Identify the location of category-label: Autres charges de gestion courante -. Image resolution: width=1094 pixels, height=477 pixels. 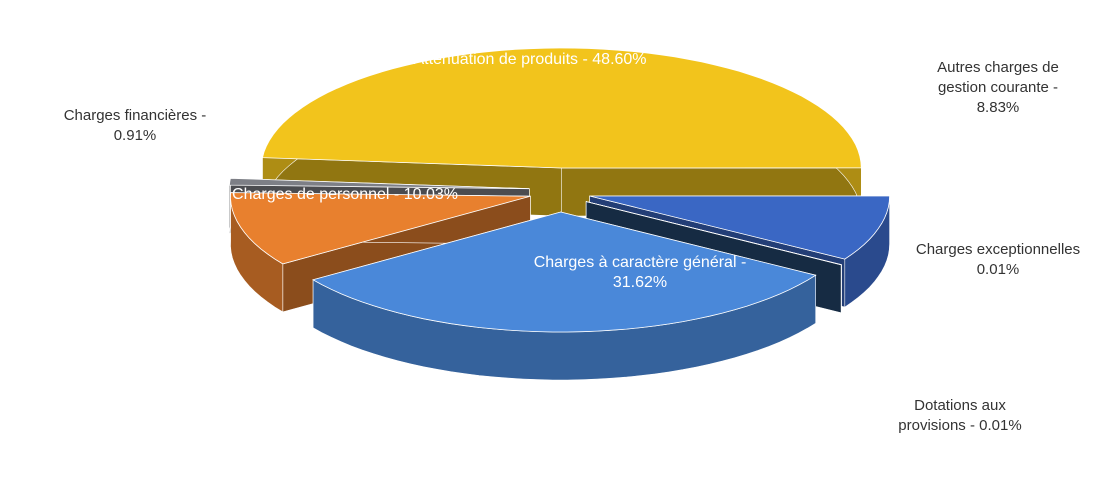
(998, 77).